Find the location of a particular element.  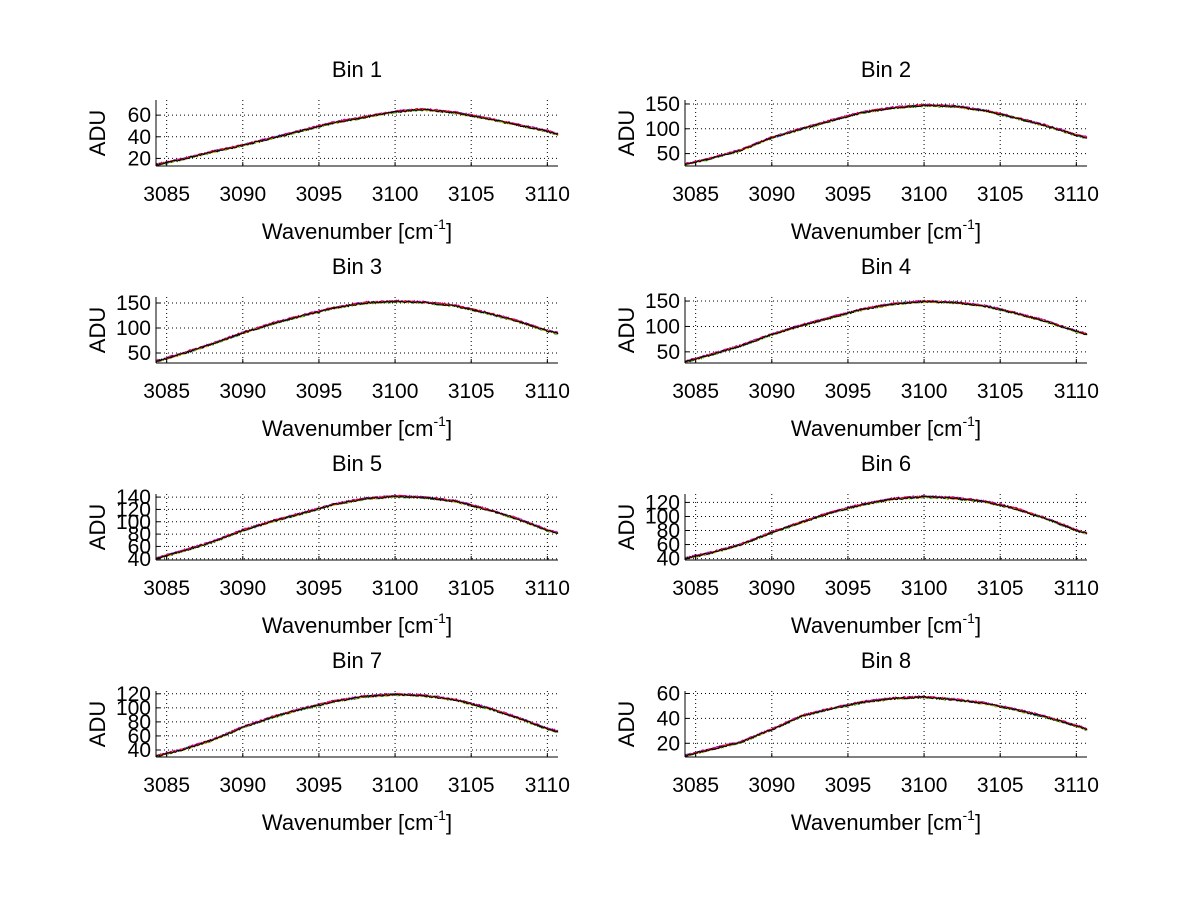

y-tick-label: 80 is located at coordinates (139, 722).